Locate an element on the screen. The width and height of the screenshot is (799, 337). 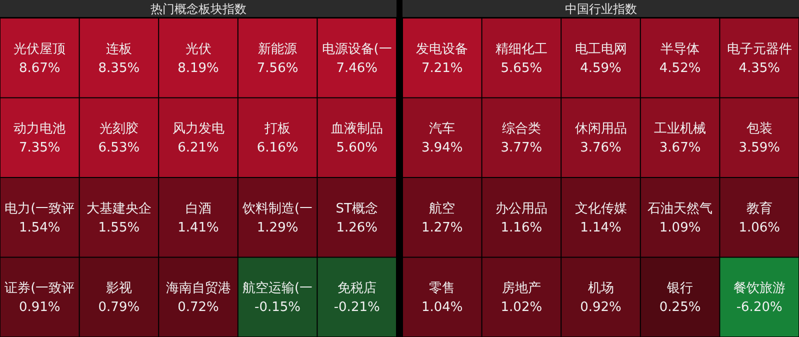
data-label: 4.52% is located at coordinates (680, 68).